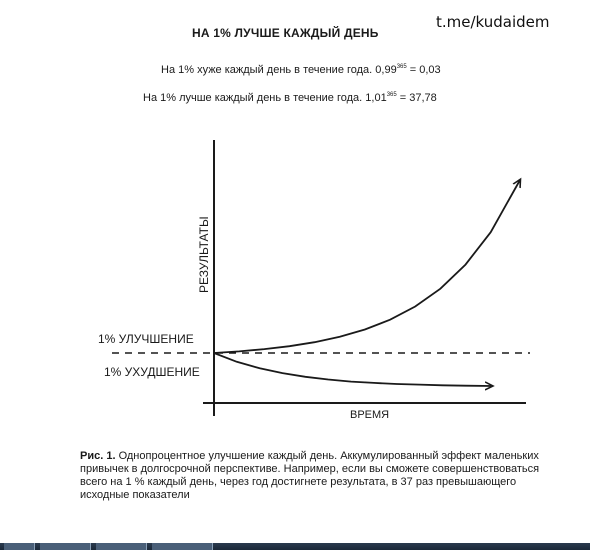 The image size is (590, 550). What do you see at coordinates (204, 254) in the screenshot?
I see `y-axis-label: РЕЗУЛЬТАТЫ` at bounding box center [204, 254].